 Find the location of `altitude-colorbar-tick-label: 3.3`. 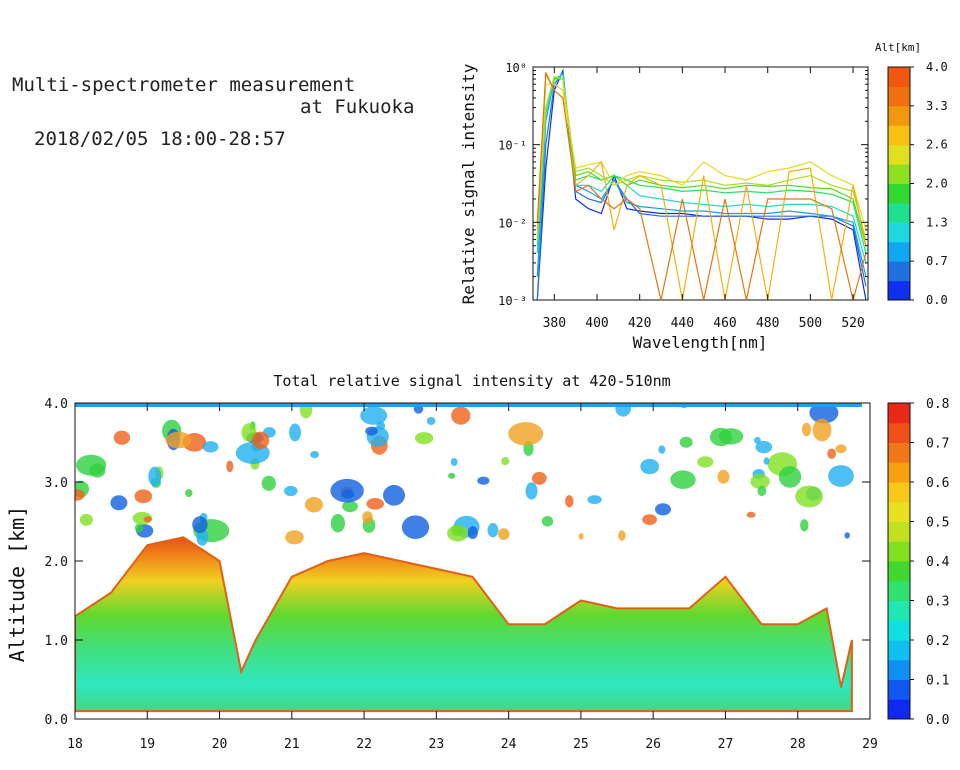

altitude-colorbar-tick-label: 3.3 is located at coordinates (937, 106).